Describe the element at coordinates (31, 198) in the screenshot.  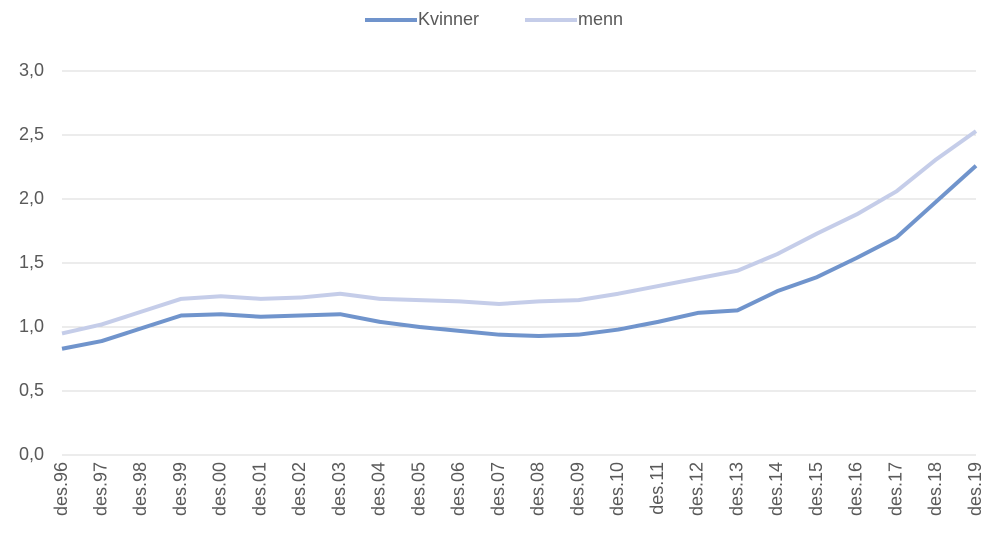
I see `y-tick-label: 2,0` at that location.